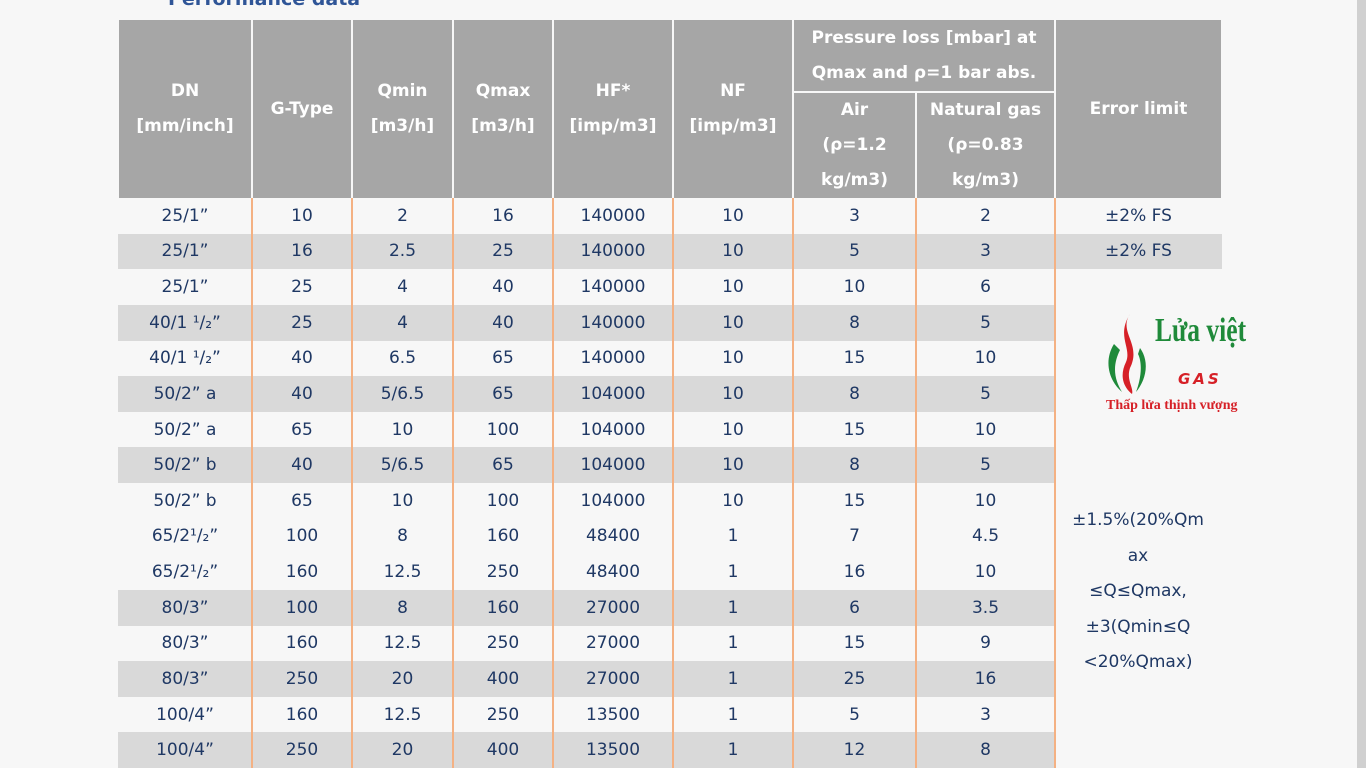 Image resolution: width=1366 pixels, height=768 pixels. What do you see at coordinates (1127, 354) in the screenshot?
I see `logo-flame` at bounding box center [1127, 354].